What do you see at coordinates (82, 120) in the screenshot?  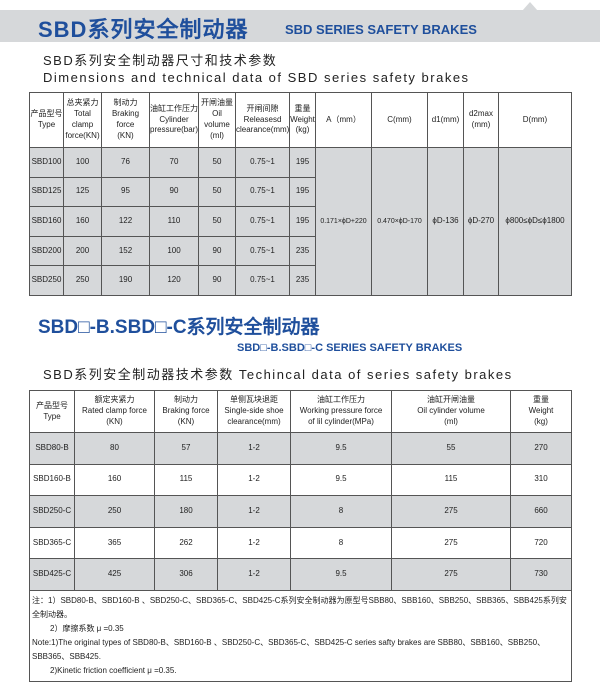 I see `column-header: 总夹紧力 Total clamp force(KN)` at bounding box center [82, 120].